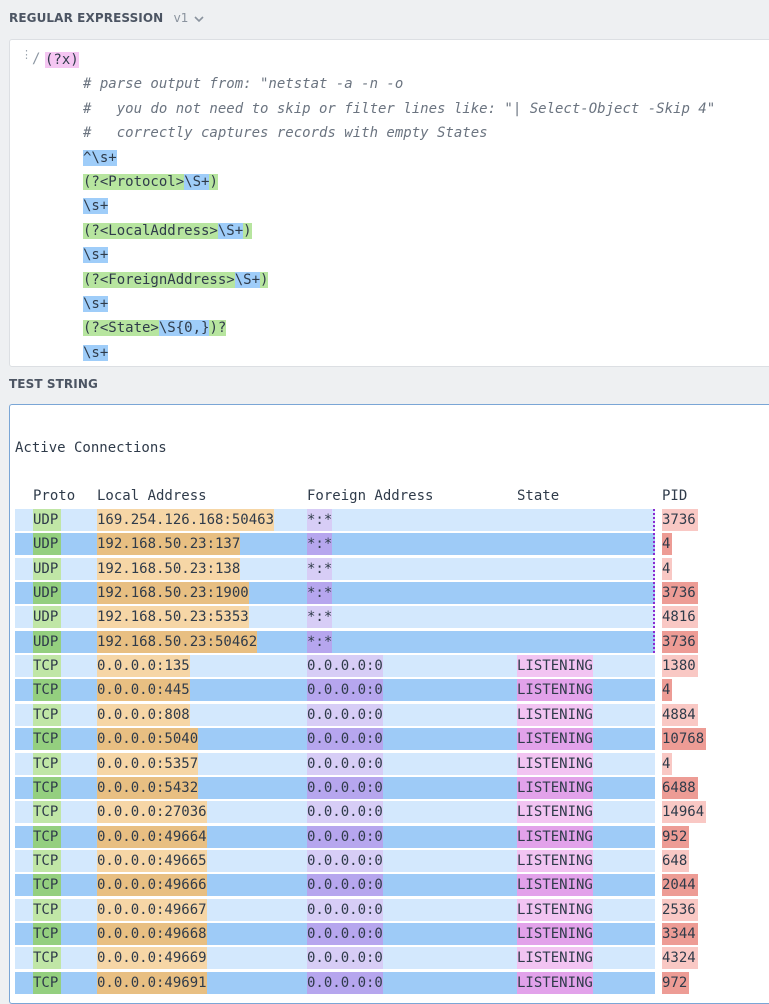 This screenshot has width=769, height=1004. What do you see at coordinates (392, 544) in the screenshot?
I see `table-row: UDP 192.168.50.23:137 *:* 4` at bounding box center [392, 544].